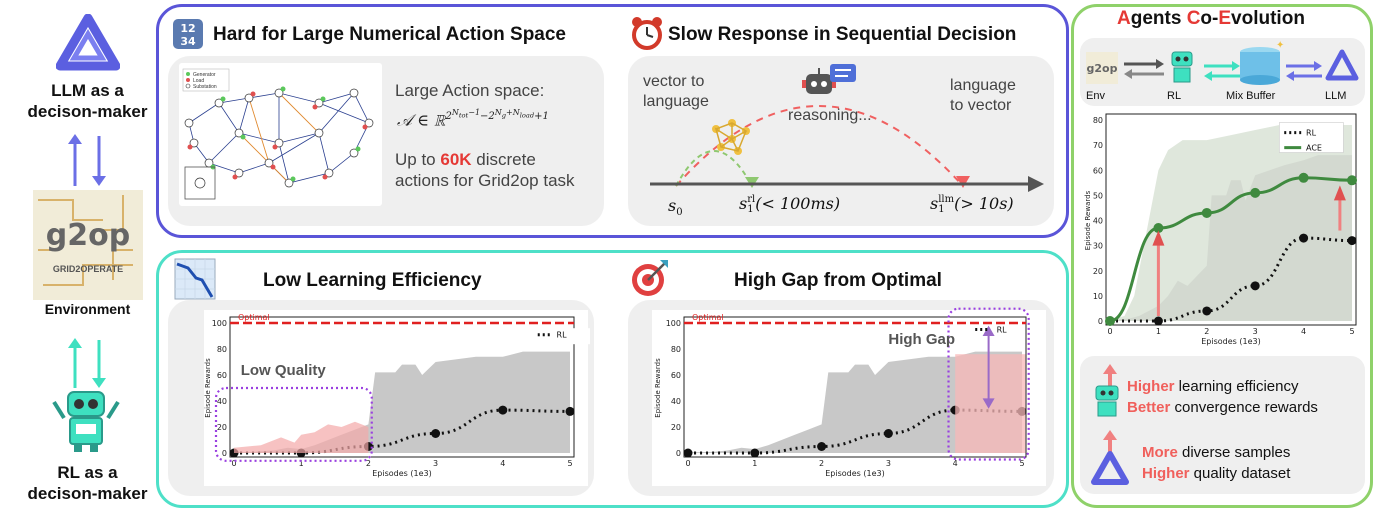 This screenshot has width=1376, height=512. I want to click on action-space-formula: 𝒜 ∈ ℝ2Ntot−1−2Ng+Nload+1, so click(473, 119).